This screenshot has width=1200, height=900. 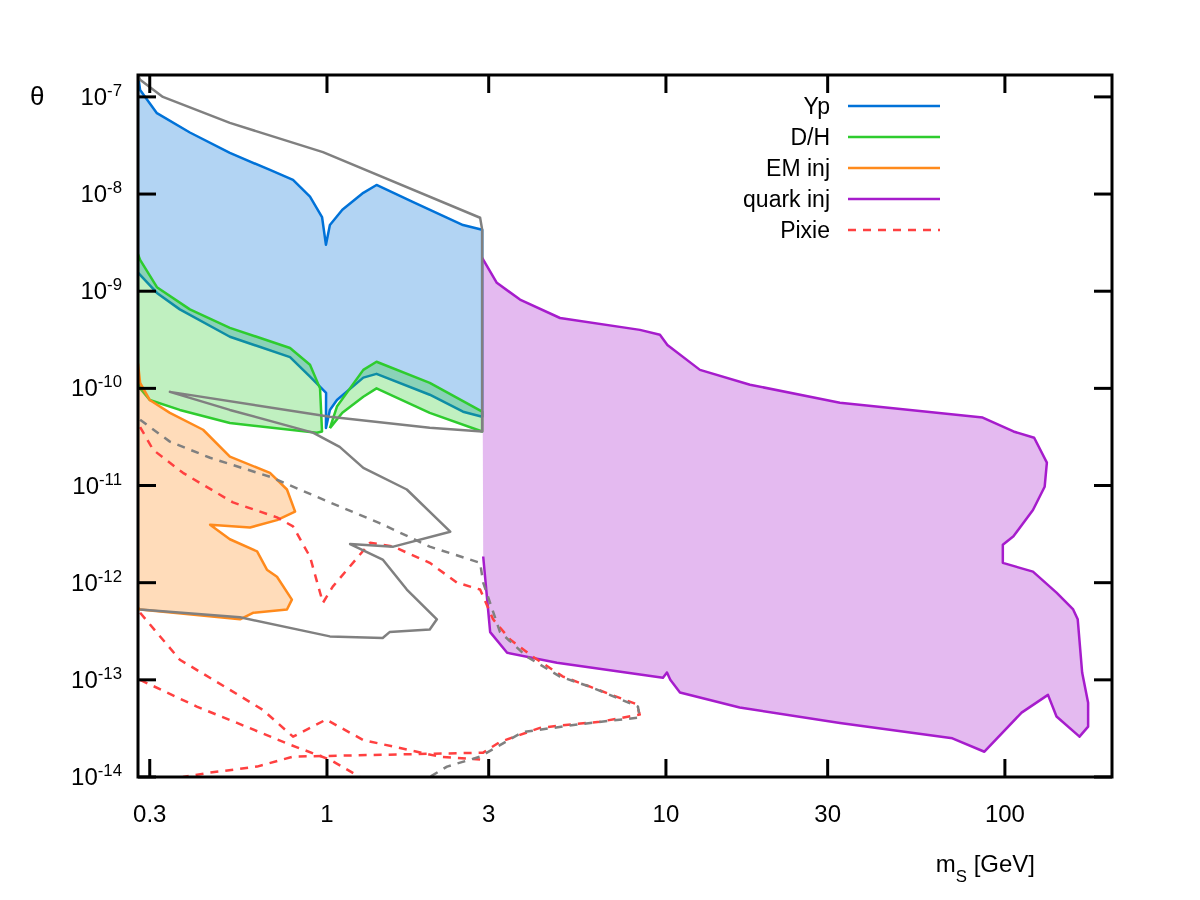 What do you see at coordinates (786, 199) in the screenshot?
I see `legend-label: quark inj` at bounding box center [786, 199].